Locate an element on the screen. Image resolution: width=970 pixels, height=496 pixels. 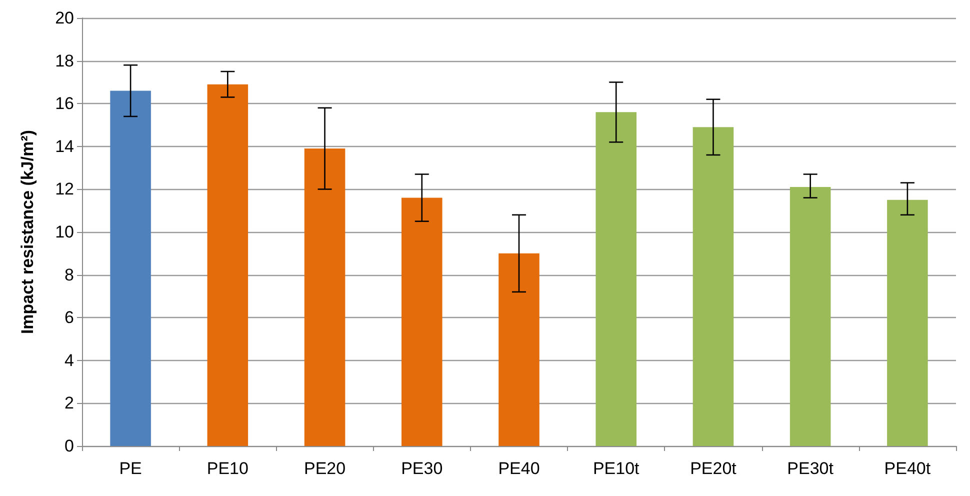
y-tick-label: 2 is located at coordinates (69, 403).